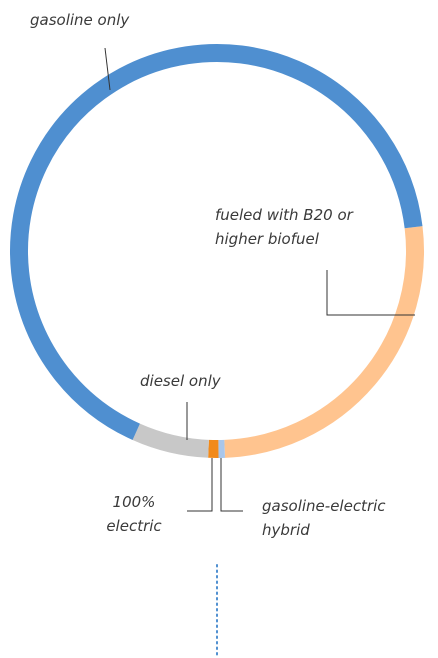  What do you see at coordinates (80, 20) in the screenshot?
I see `label: gasoline only` at bounding box center [80, 20].